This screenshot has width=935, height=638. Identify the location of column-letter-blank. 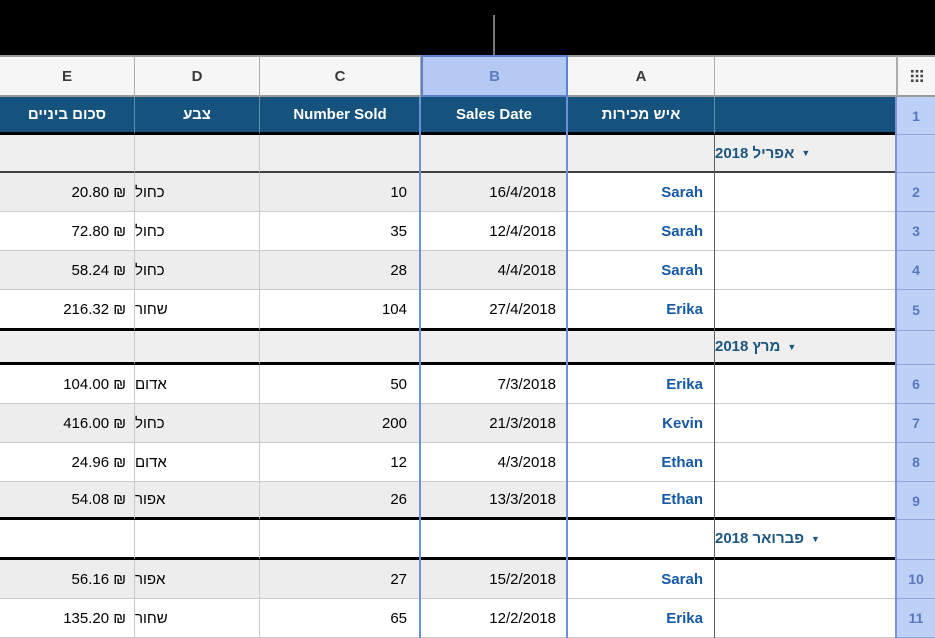
(806, 76).